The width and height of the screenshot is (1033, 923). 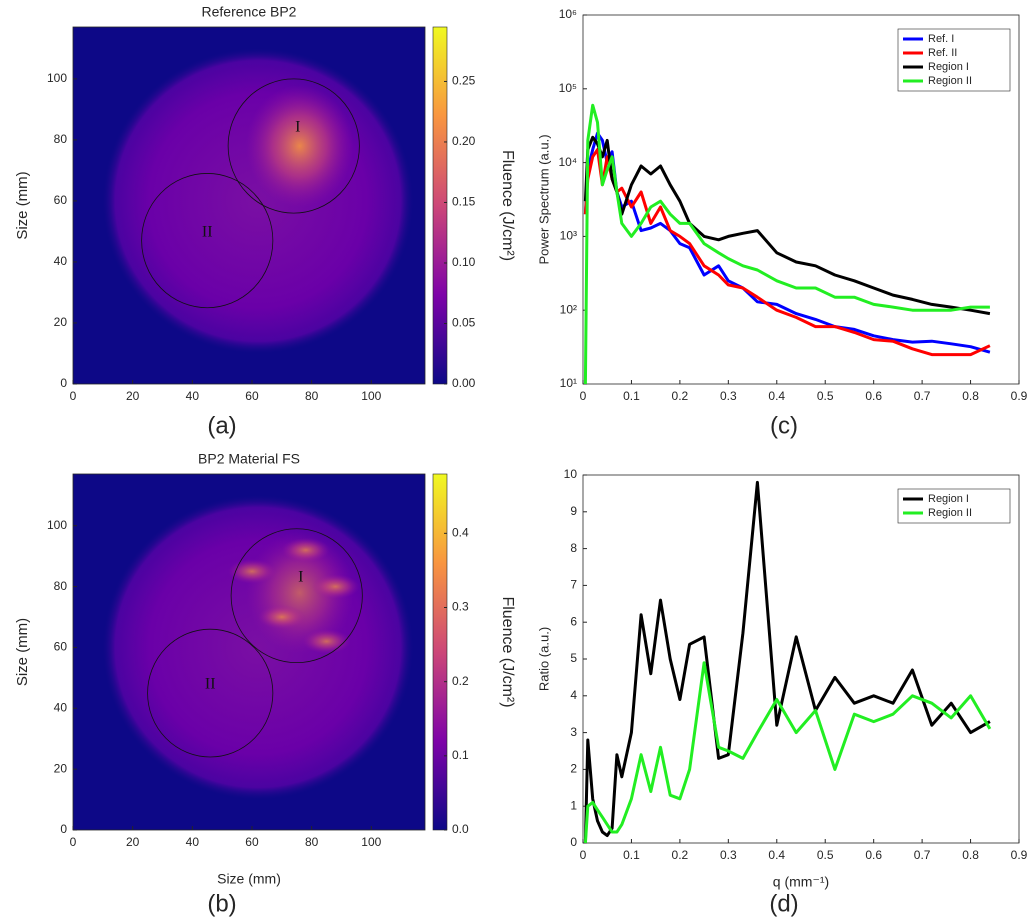 What do you see at coordinates (221, 903) in the screenshot?
I see `panel-label: (b)` at bounding box center [221, 903].